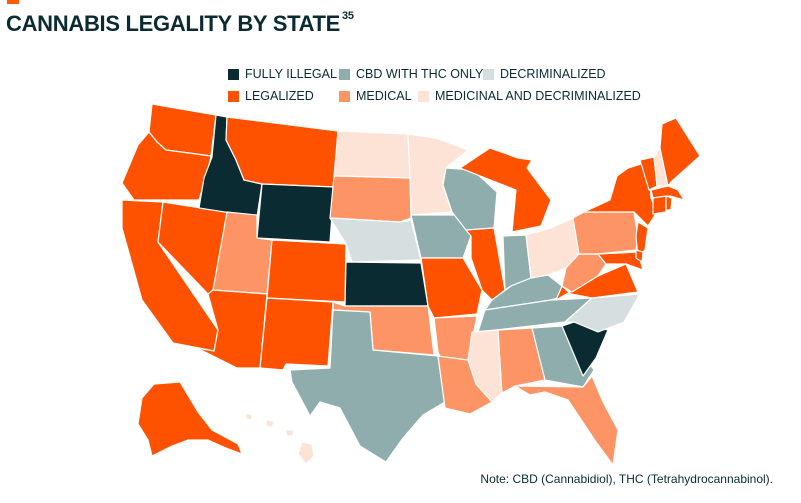 The width and height of the screenshot is (801, 503). I want to click on legend-item-med-decrim: MEDICINAL AND DECRIMINALIZED, so click(529, 96).